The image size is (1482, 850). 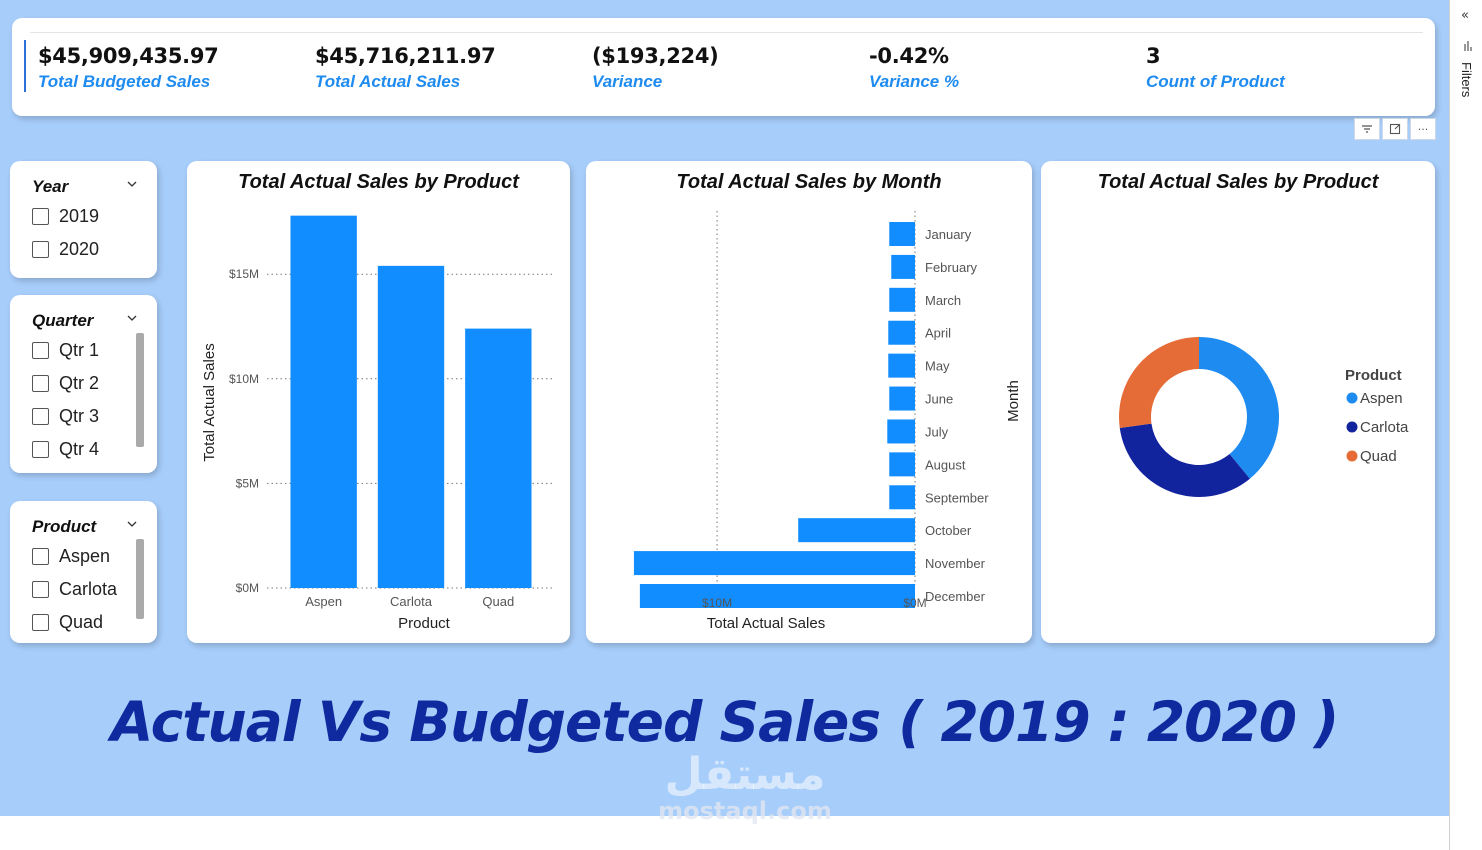 I want to click on filters-pane: « Filters, so click(x=1465, y=425).